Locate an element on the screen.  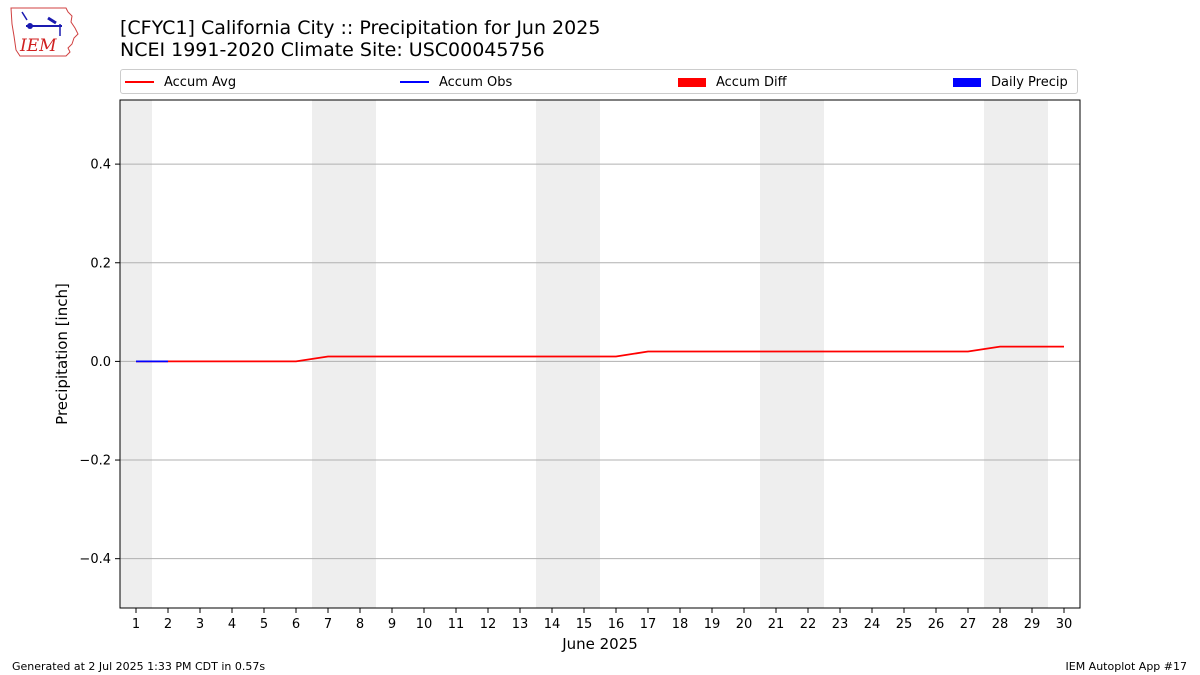
x-tick-label: 25 is located at coordinates (904, 624).